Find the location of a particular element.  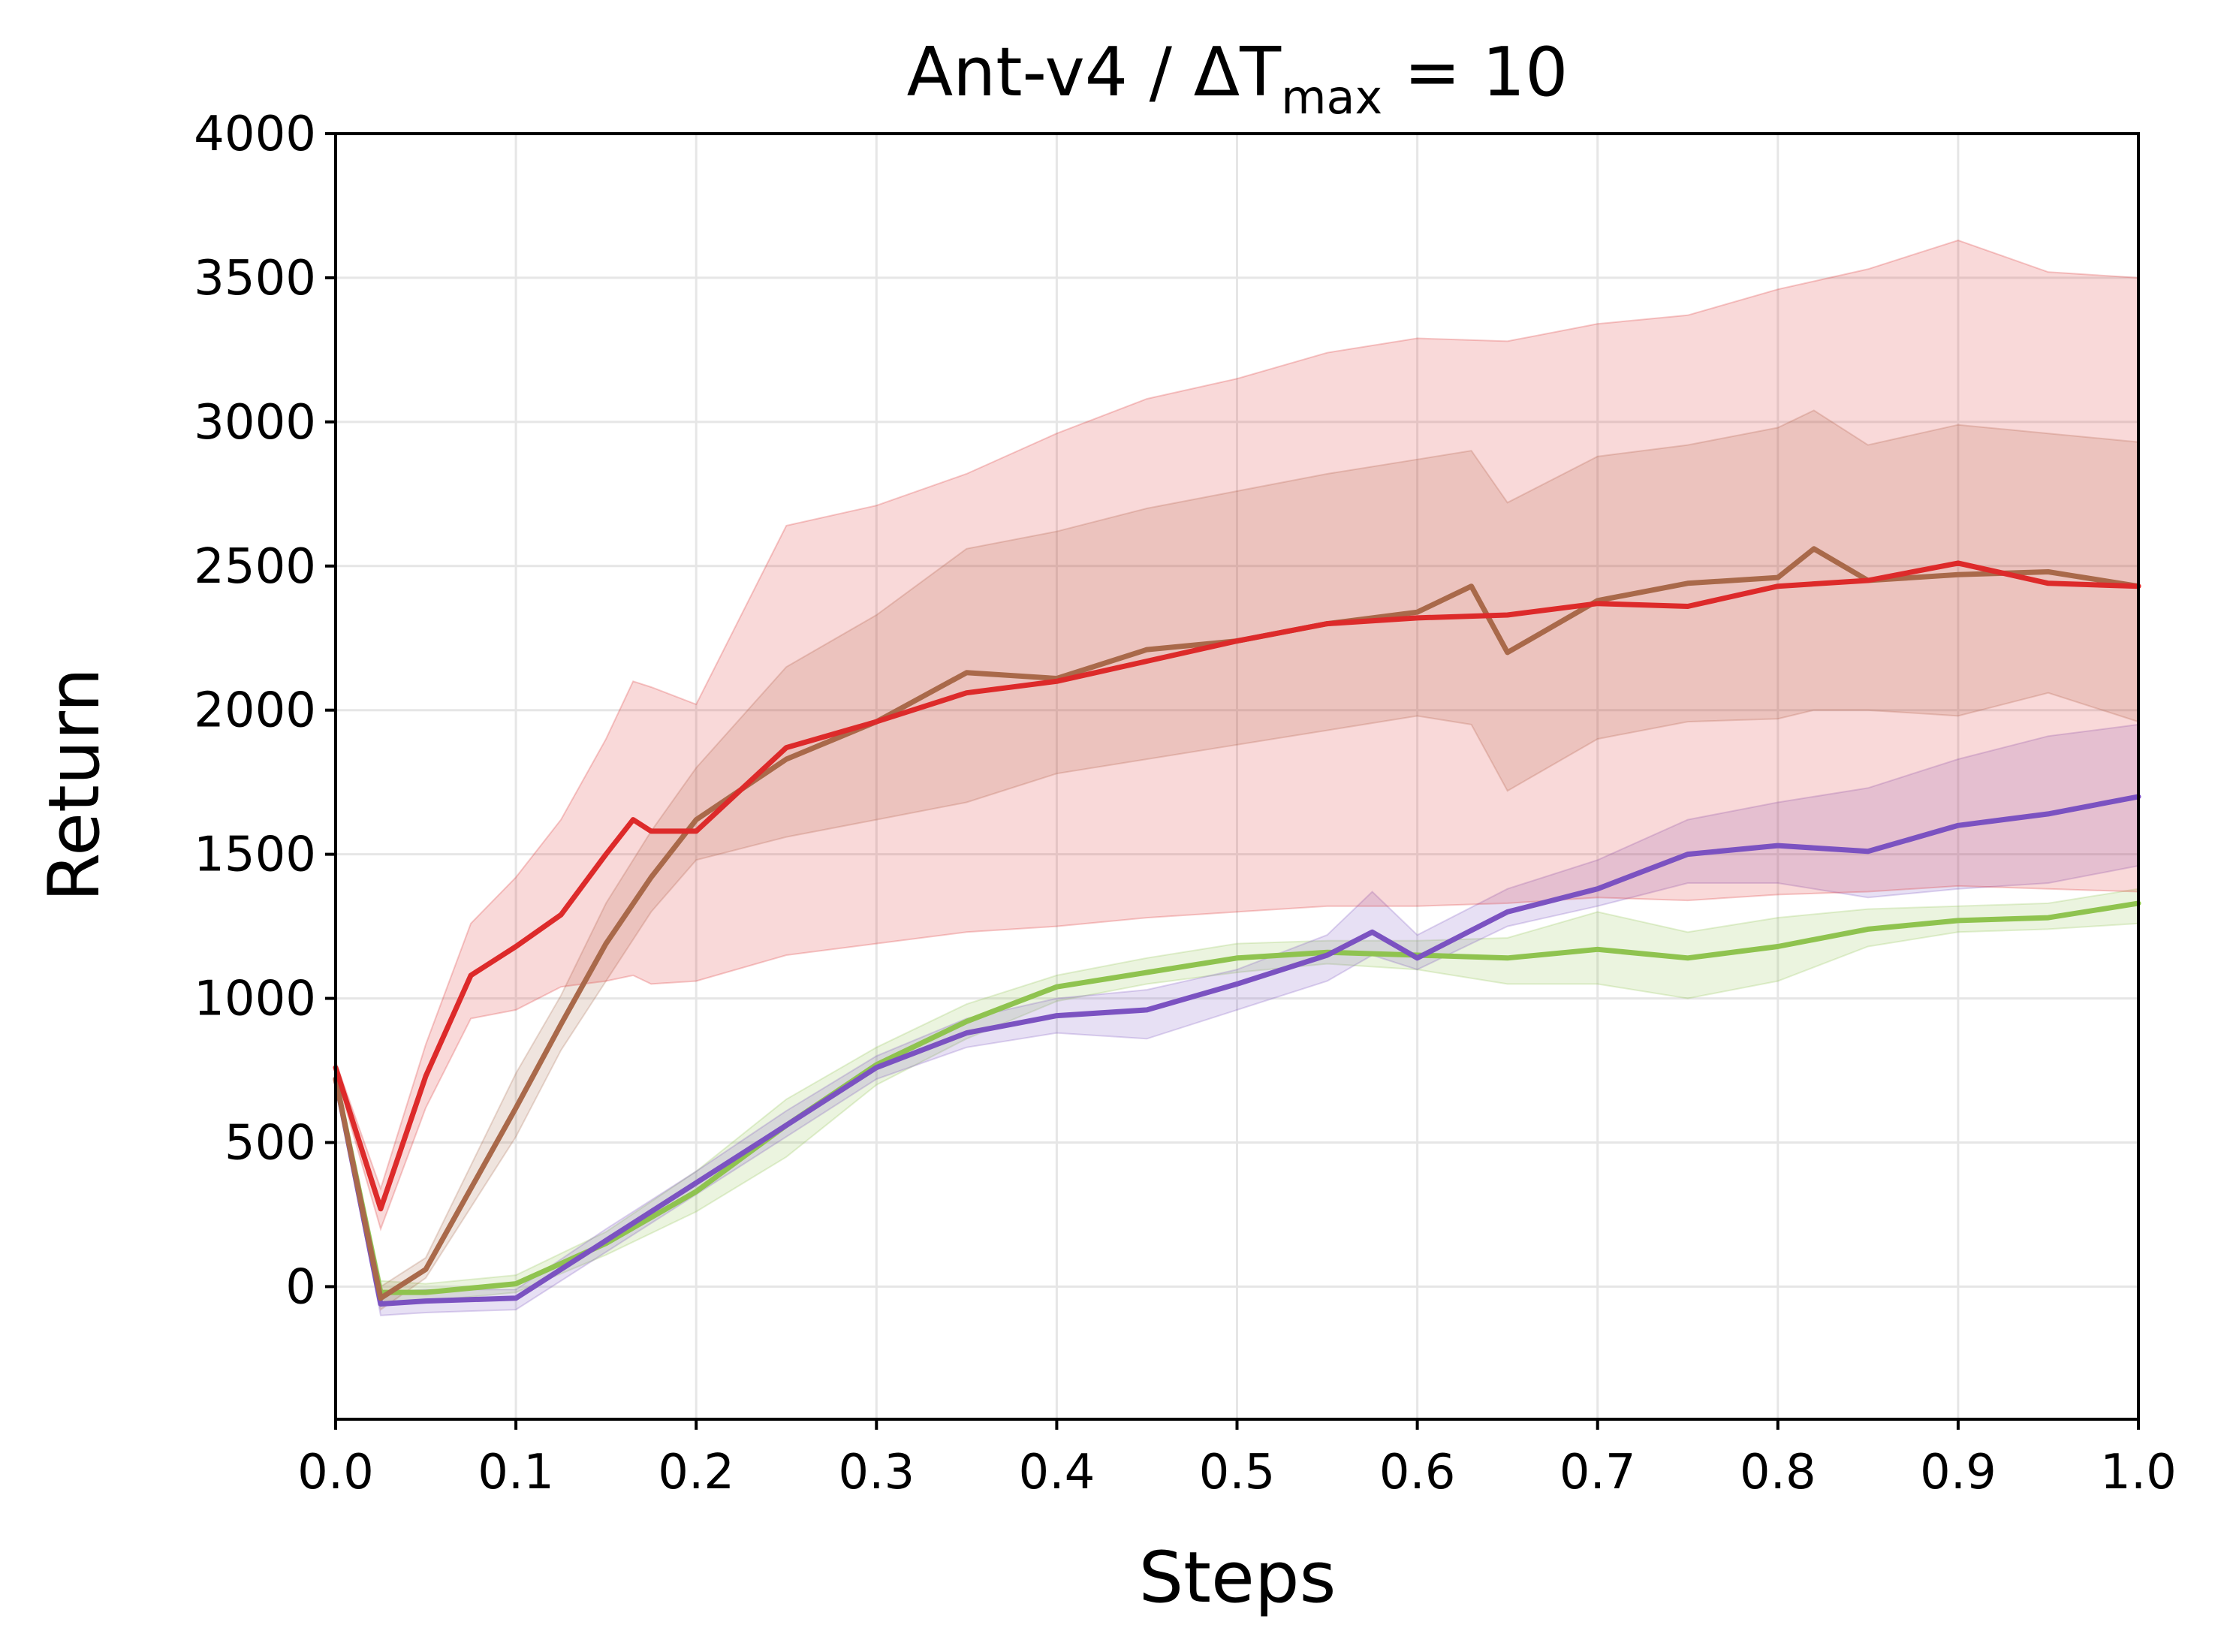

x-tick-label: 0.6 is located at coordinates (1417, 1472).